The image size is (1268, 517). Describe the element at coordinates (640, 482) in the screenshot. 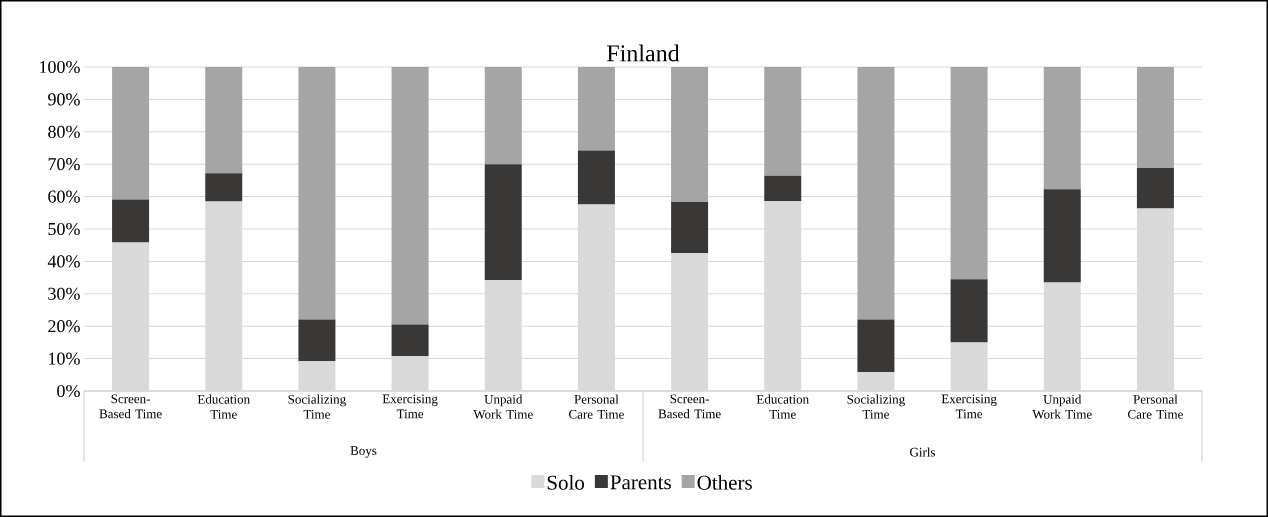

I see `legend-label: Parents` at that location.